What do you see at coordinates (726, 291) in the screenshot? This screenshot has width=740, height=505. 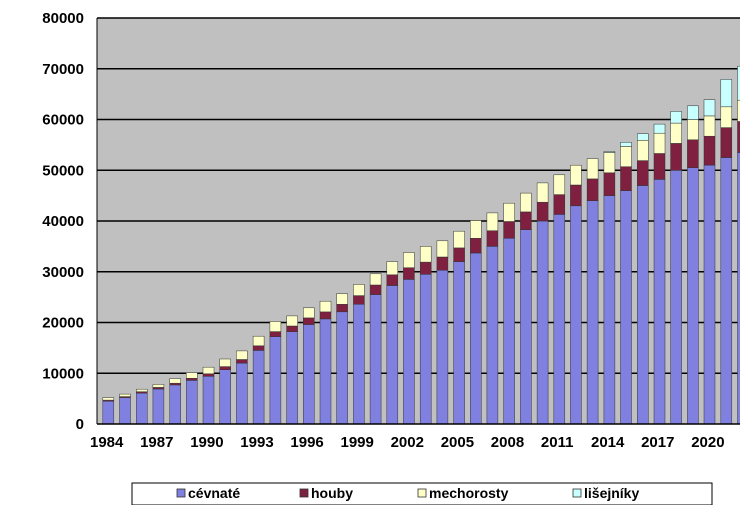 I see `bar-cévnaté-2021` at bounding box center [726, 291].